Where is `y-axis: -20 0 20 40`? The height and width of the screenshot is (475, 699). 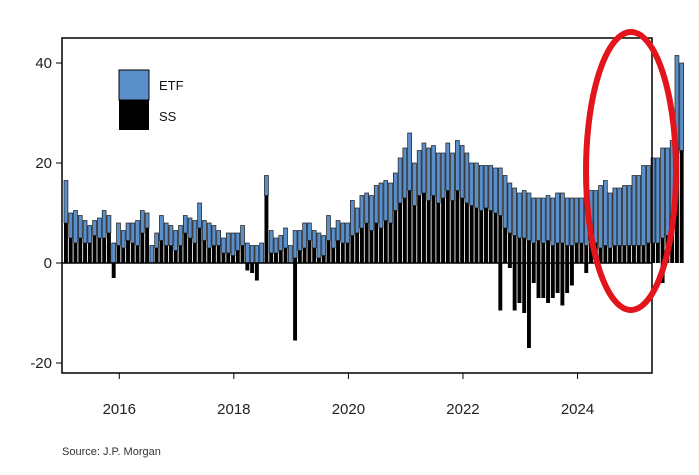
y-axis: -20 0 20 40 is located at coordinates (46, 213).